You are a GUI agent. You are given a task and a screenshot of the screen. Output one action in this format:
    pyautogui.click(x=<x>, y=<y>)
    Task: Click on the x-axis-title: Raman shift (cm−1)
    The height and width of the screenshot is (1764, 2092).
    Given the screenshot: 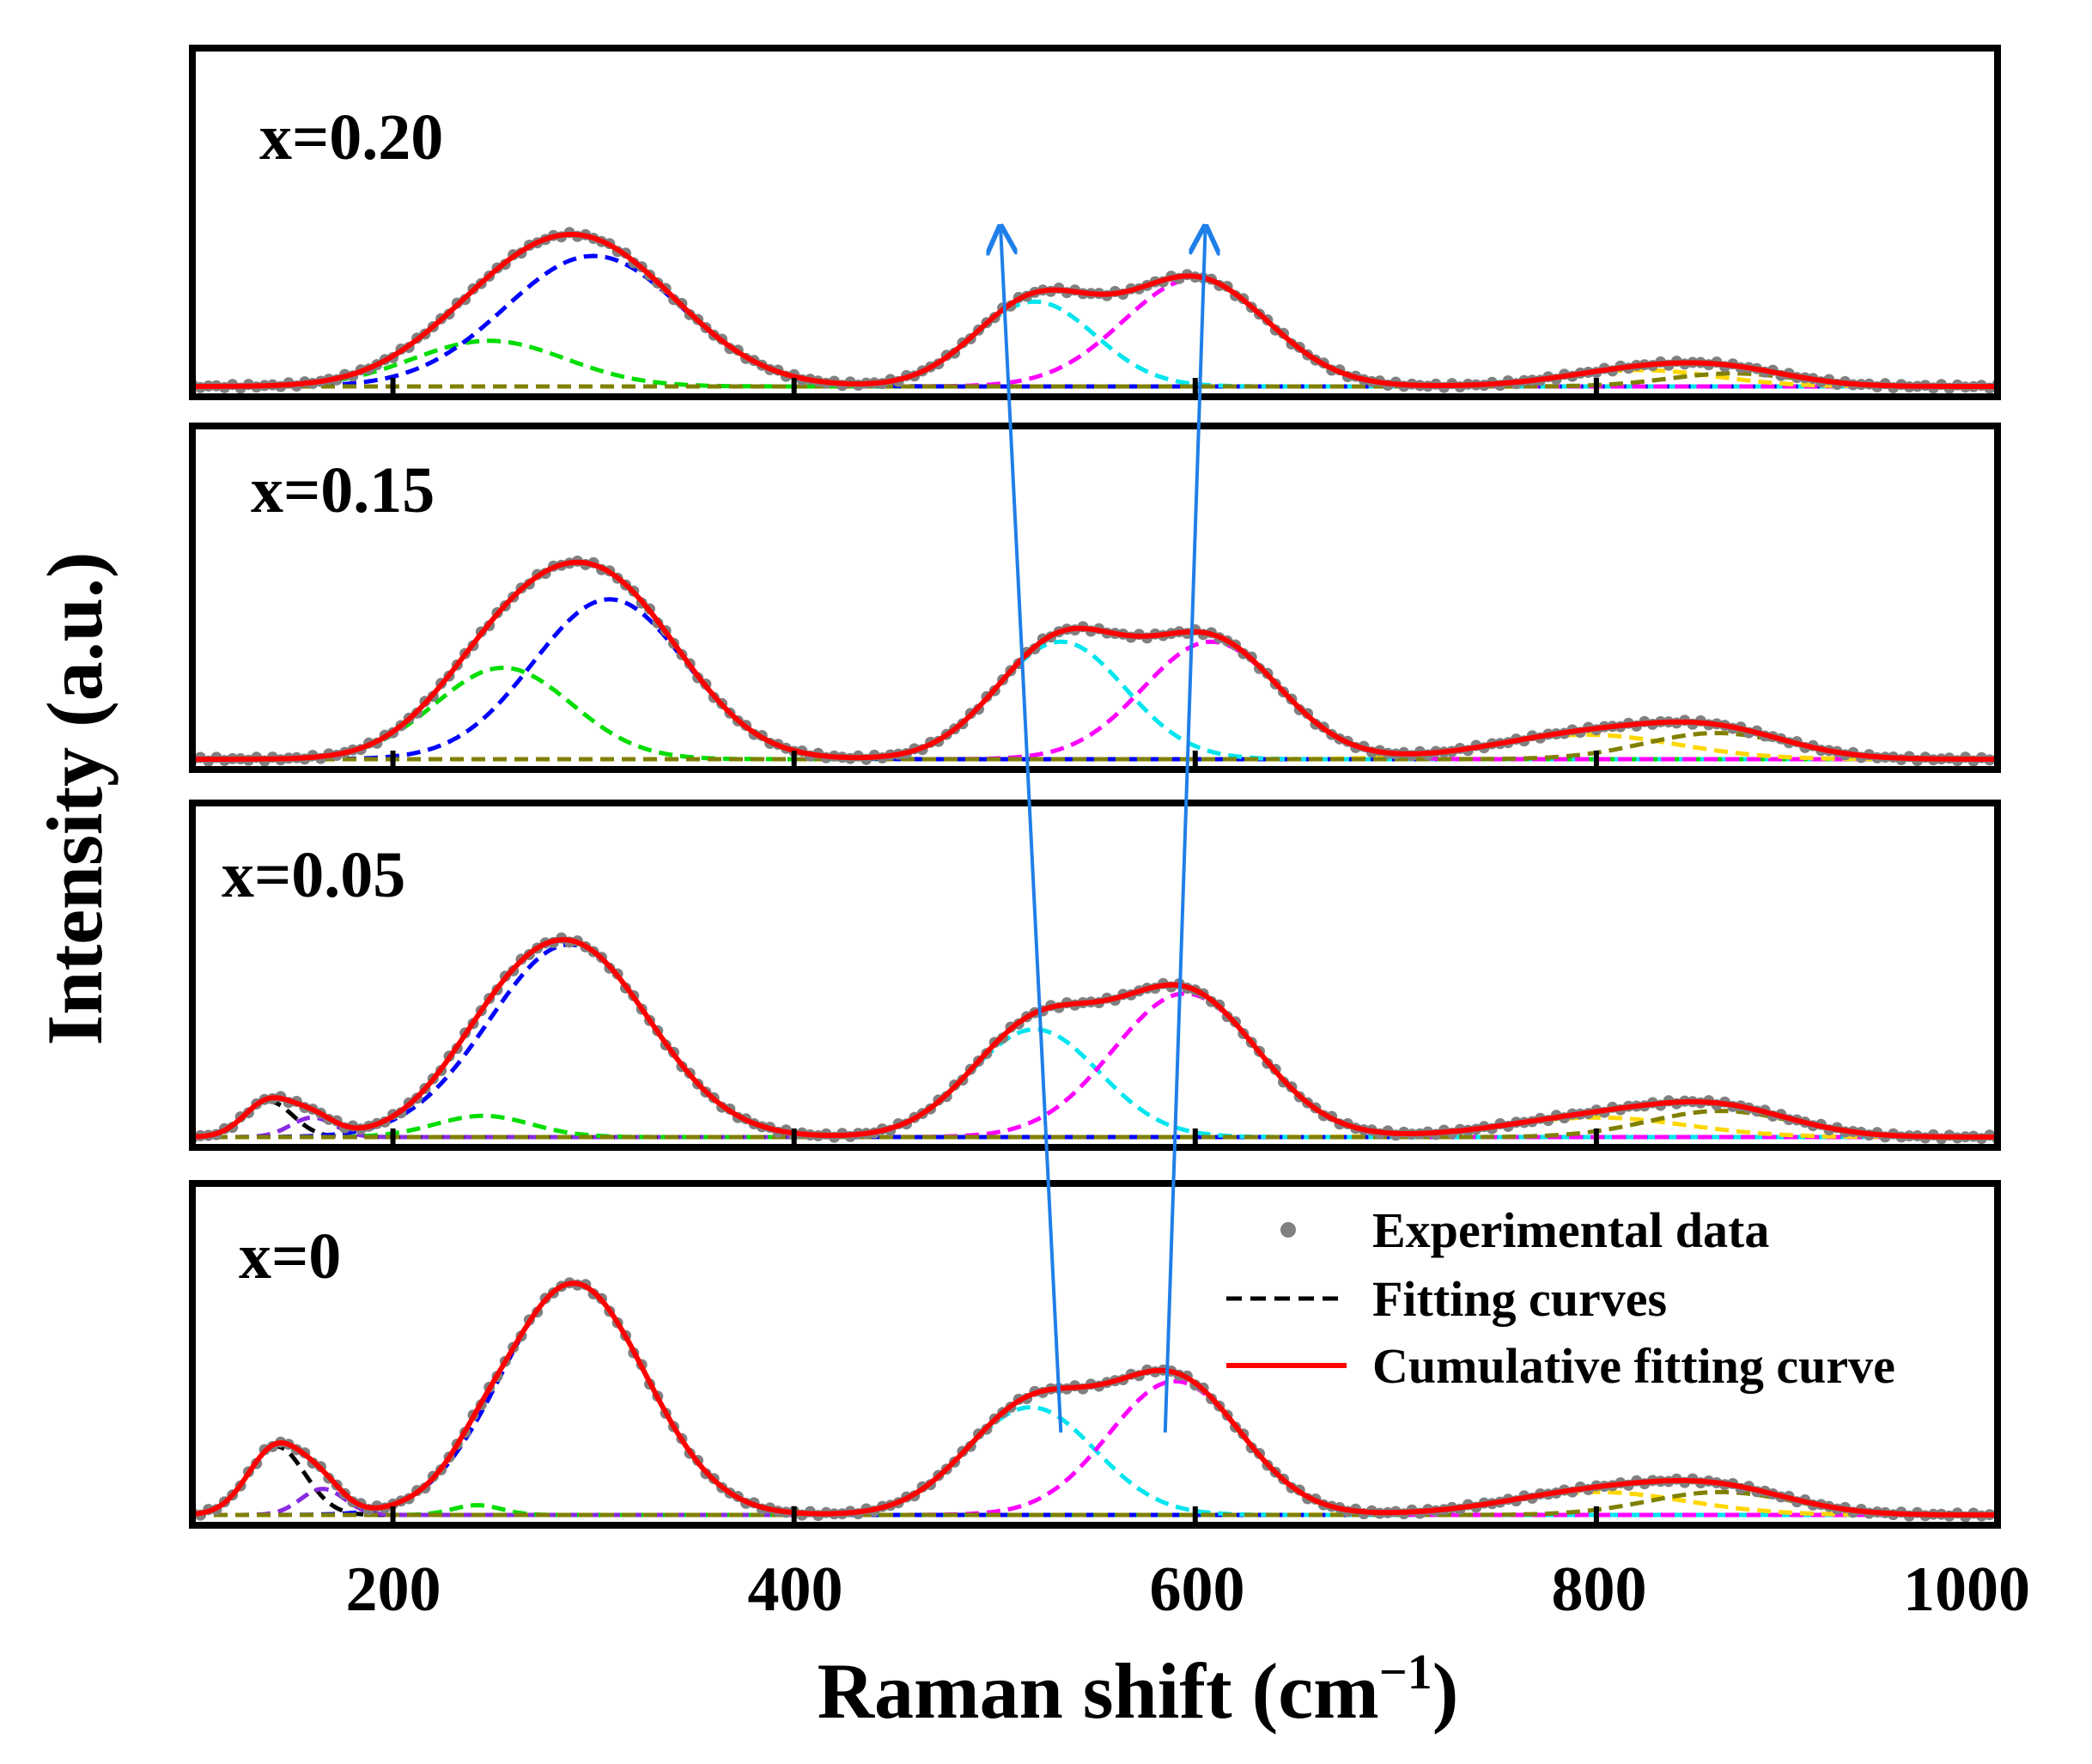 What is the action you would take?
    pyautogui.click(x=1138, y=1689)
    